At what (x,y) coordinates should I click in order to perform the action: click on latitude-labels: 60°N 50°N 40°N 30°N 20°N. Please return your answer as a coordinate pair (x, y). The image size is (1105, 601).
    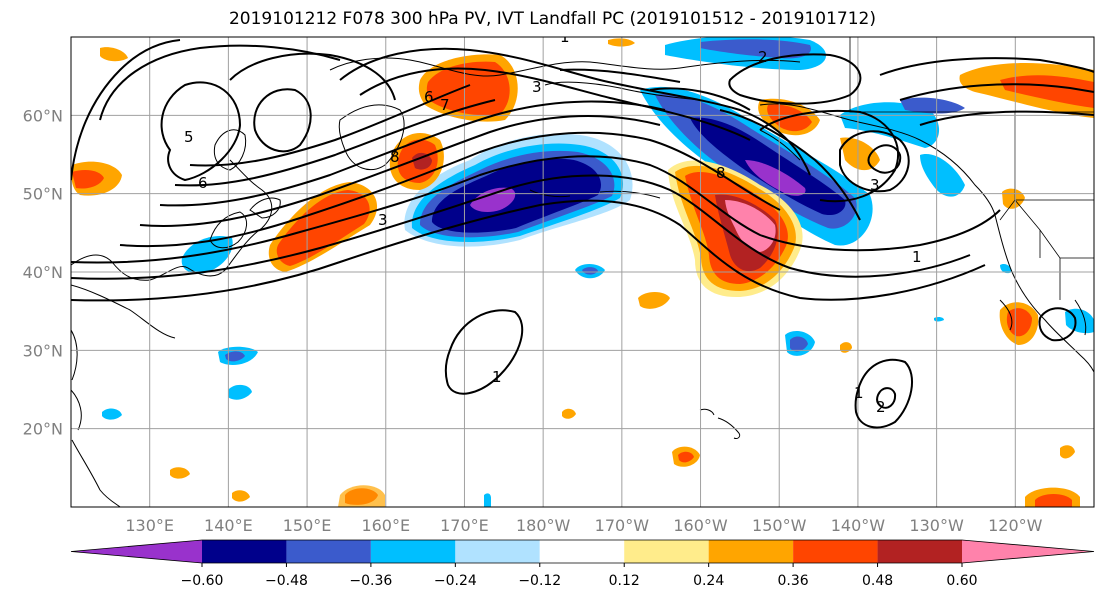
    Looking at the image, I should click on (43, 272).